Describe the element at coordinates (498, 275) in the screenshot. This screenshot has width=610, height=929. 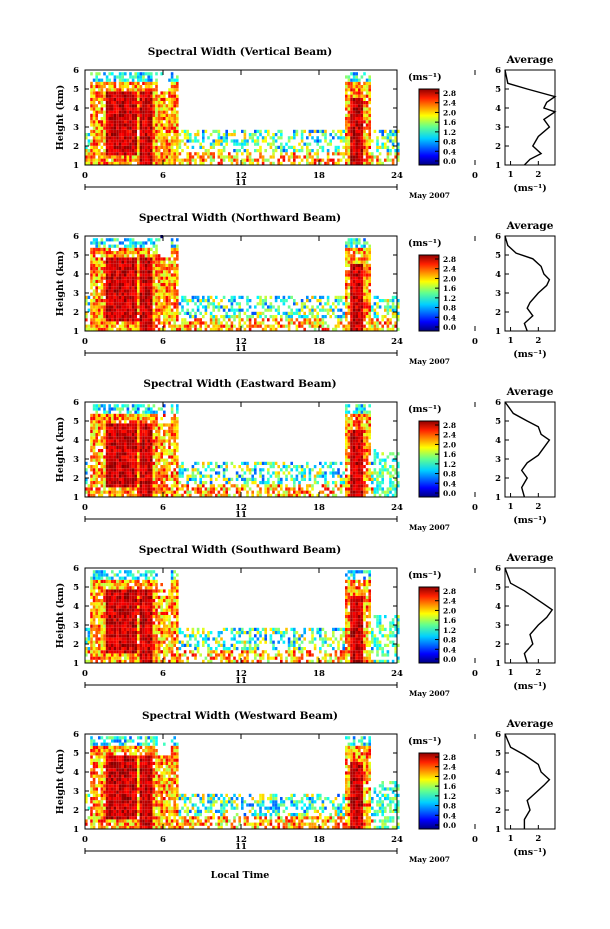
I see `average-y-tick-label: 4` at that location.